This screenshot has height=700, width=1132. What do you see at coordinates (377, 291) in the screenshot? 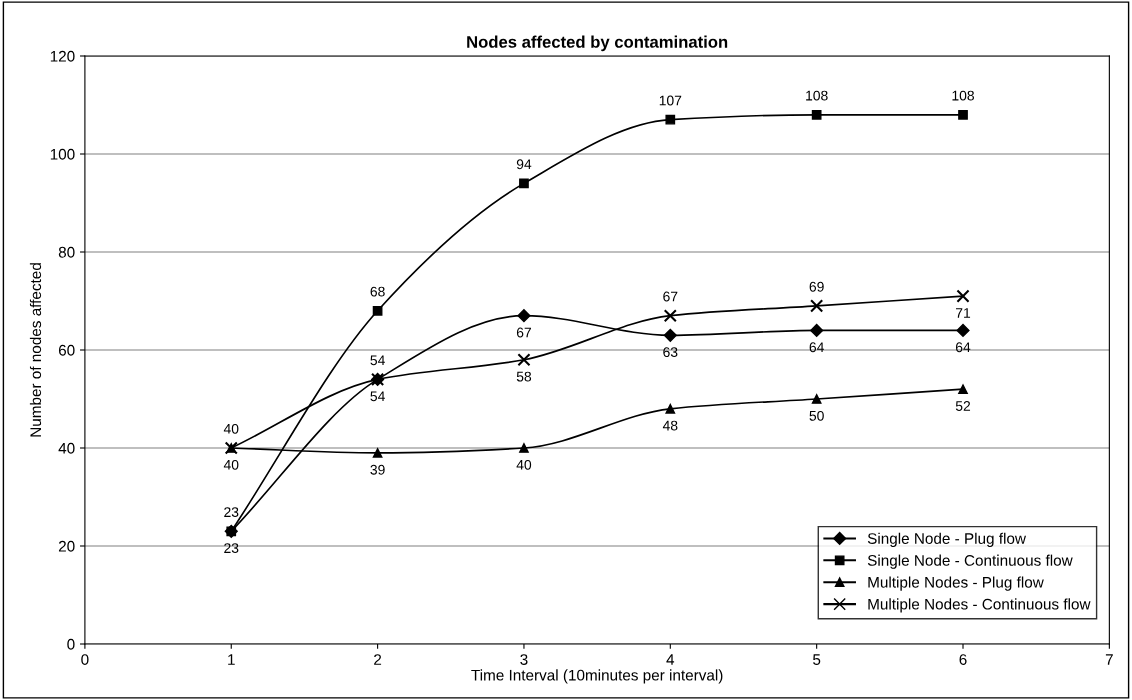
I see `data-label: 68` at bounding box center [377, 291].